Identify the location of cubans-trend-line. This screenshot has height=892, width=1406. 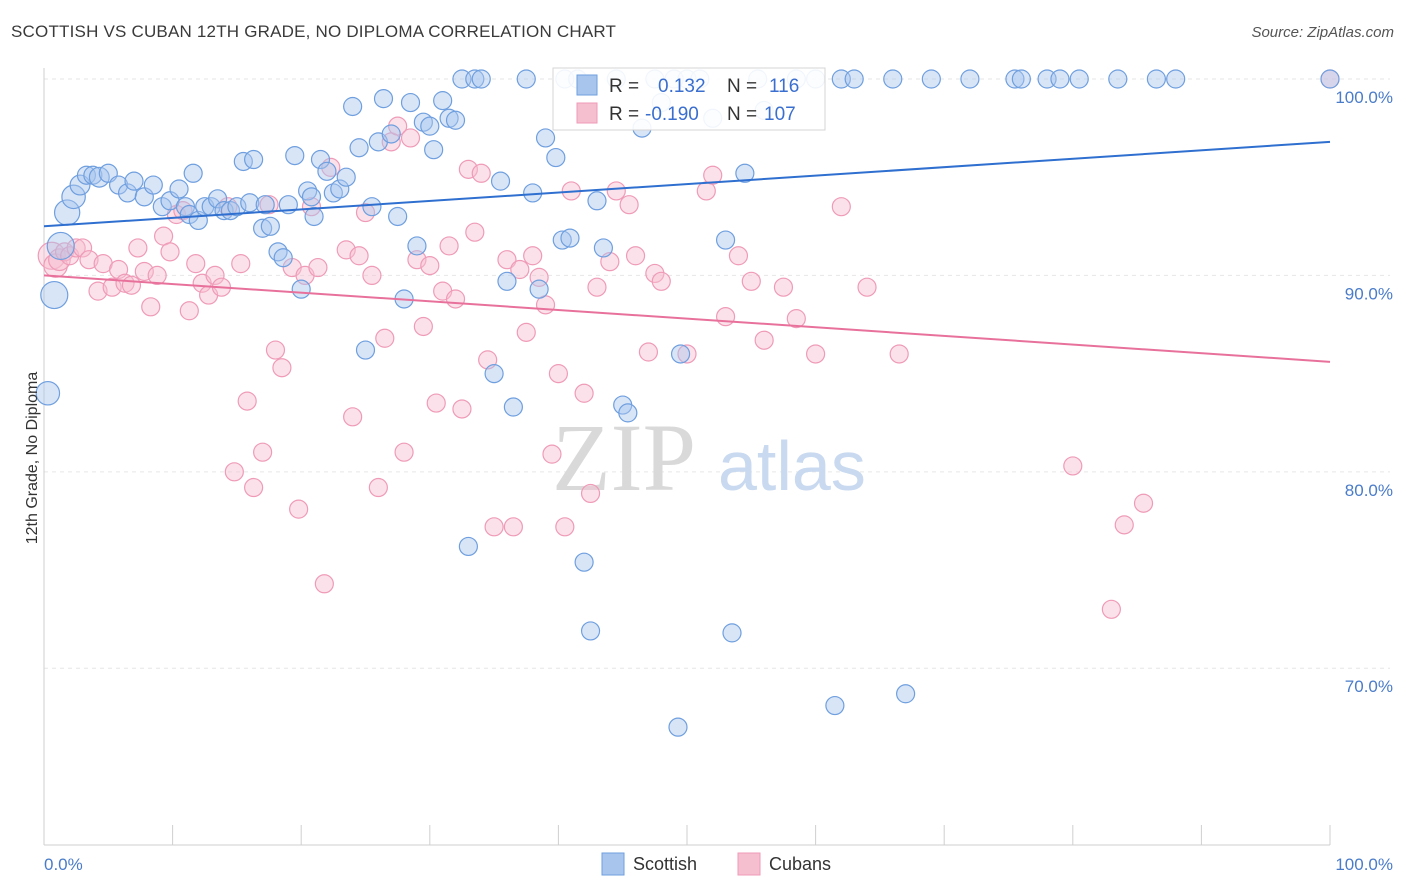
(687, 318).